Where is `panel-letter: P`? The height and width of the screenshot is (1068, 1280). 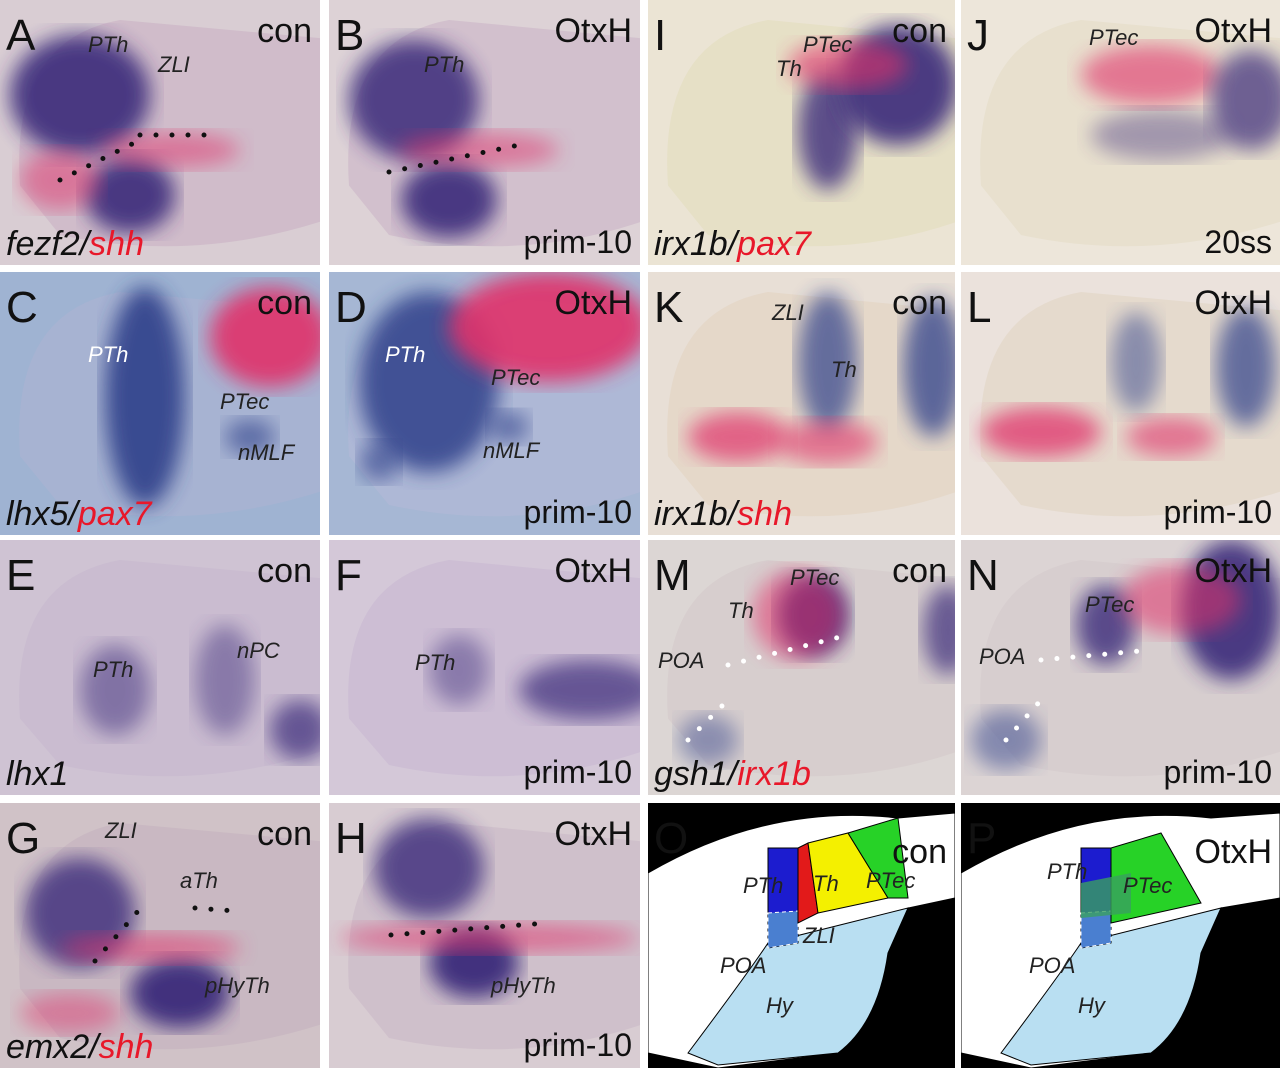 panel-letter: P is located at coordinates (981, 838).